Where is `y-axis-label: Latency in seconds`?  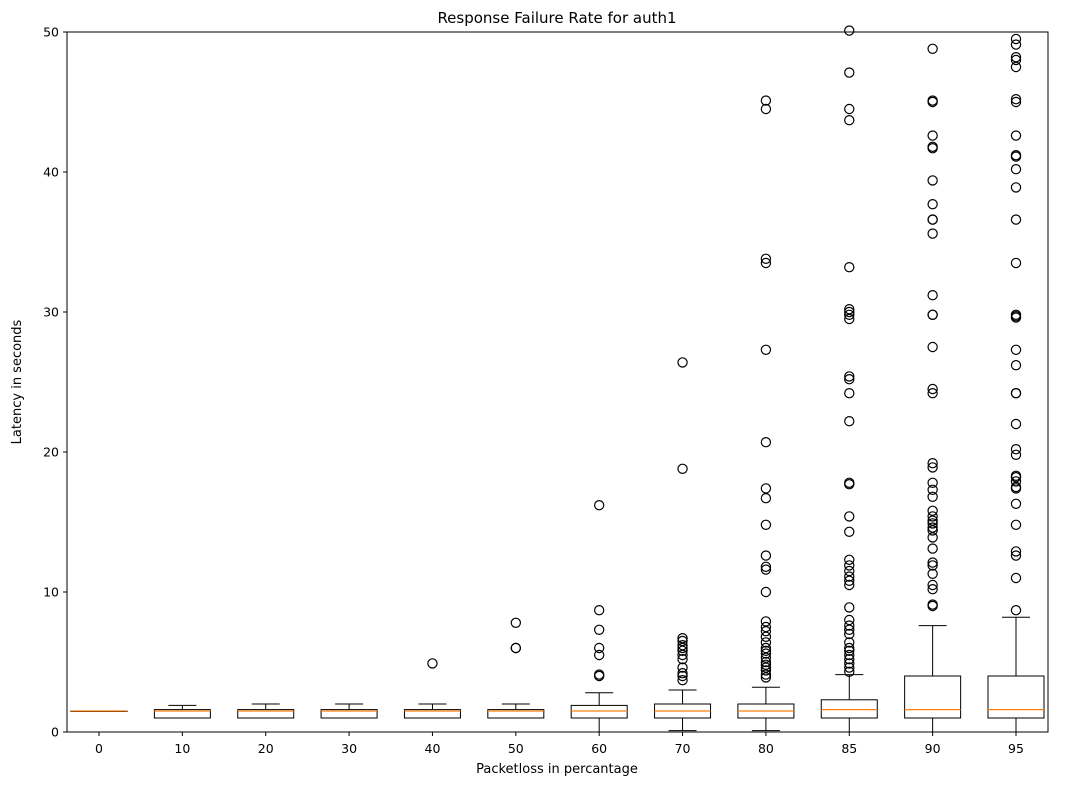 y-axis-label: Latency in seconds is located at coordinates (17, 381).